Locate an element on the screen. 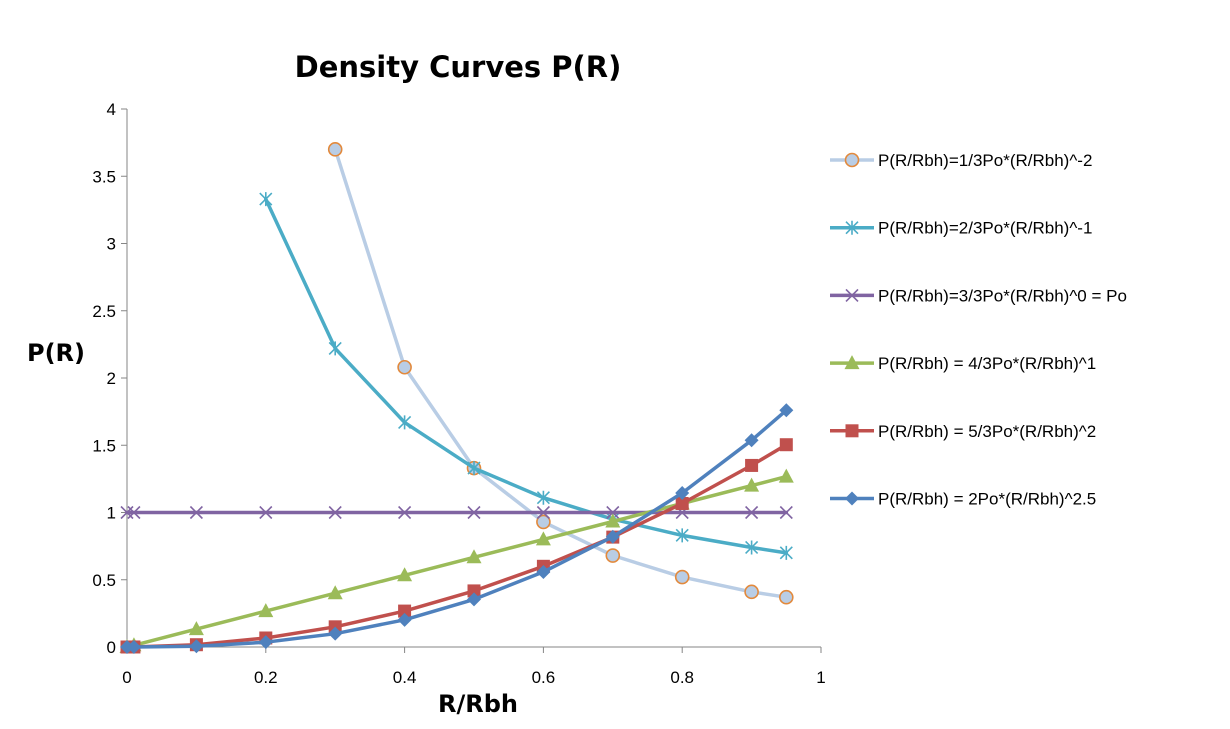 Image resolution: width=1230 pixels, height=729 pixels. y-tick-label: 1 is located at coordinates (111, 513).